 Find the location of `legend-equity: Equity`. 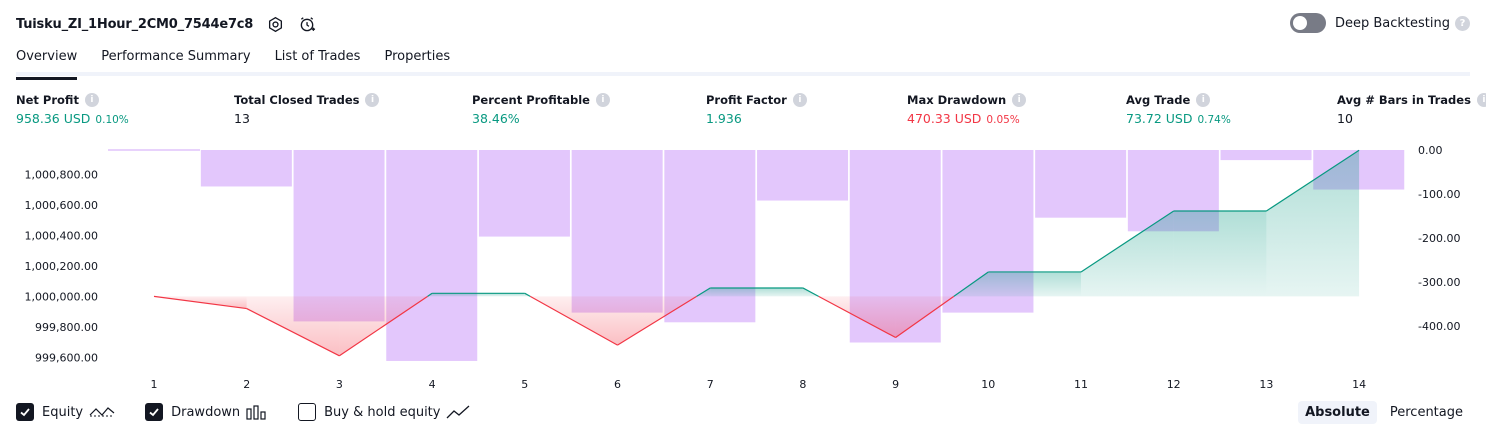

legend-equity: Equity is located at coordinates (65, 412).